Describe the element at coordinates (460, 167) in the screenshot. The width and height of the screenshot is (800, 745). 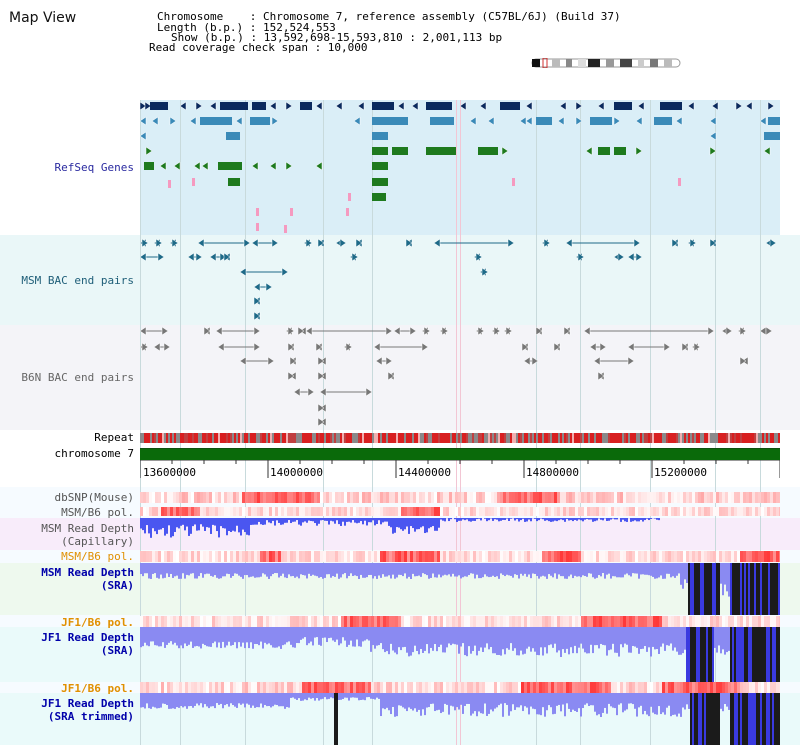
I see `refseq-genes-track` at that location.